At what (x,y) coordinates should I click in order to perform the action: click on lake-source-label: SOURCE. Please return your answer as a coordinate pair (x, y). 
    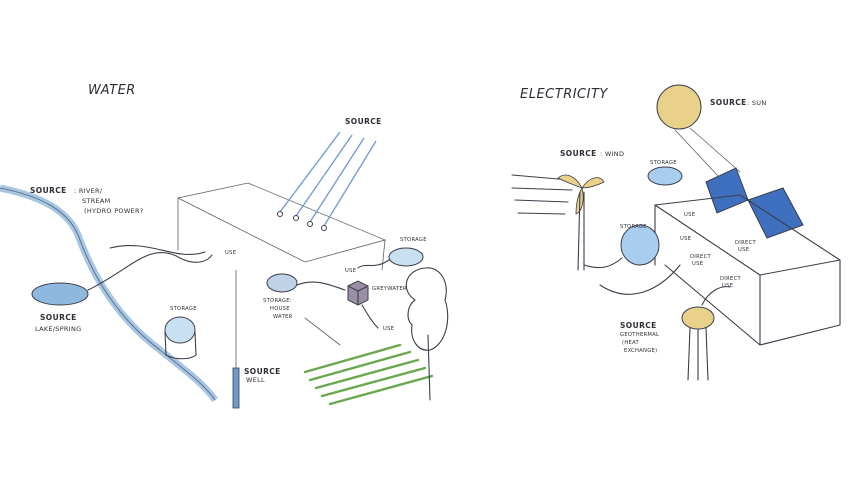
    Looking at the image, I should click on (58, 317).